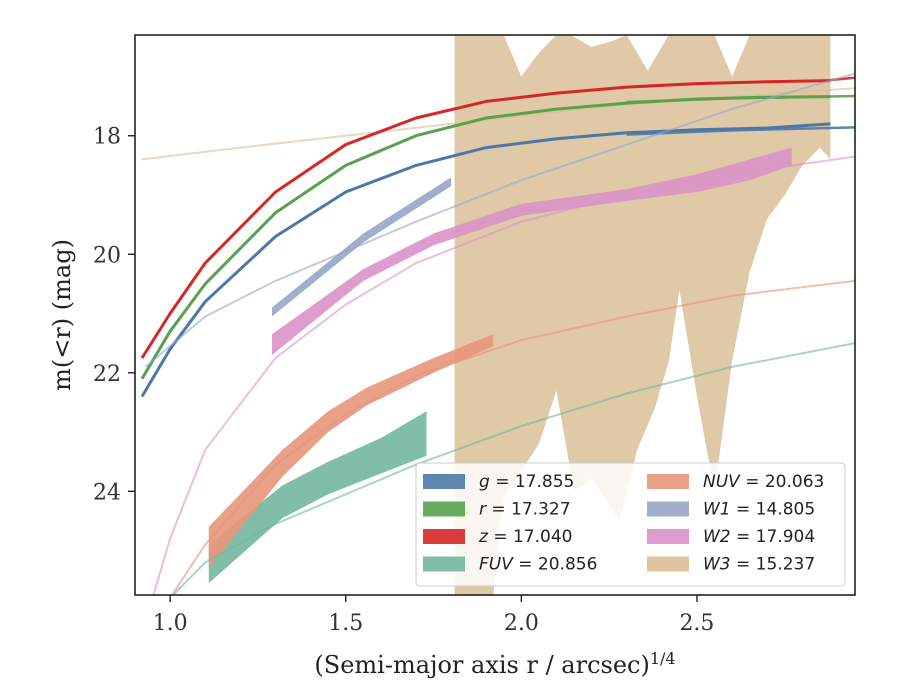  What do you see at coordinates (444, 536) in the screenshot?
I see `z-legend-swatch` at bounding box center [444, 536].